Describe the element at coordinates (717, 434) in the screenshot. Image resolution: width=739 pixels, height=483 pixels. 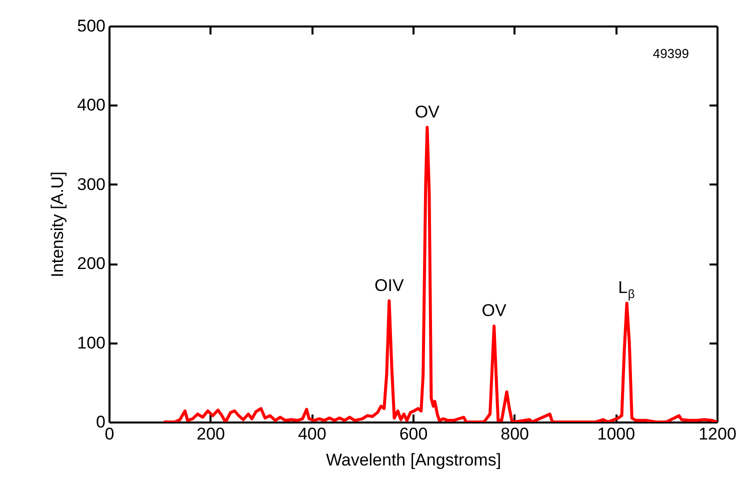
I see `x-tick-label: 1200` at that location.